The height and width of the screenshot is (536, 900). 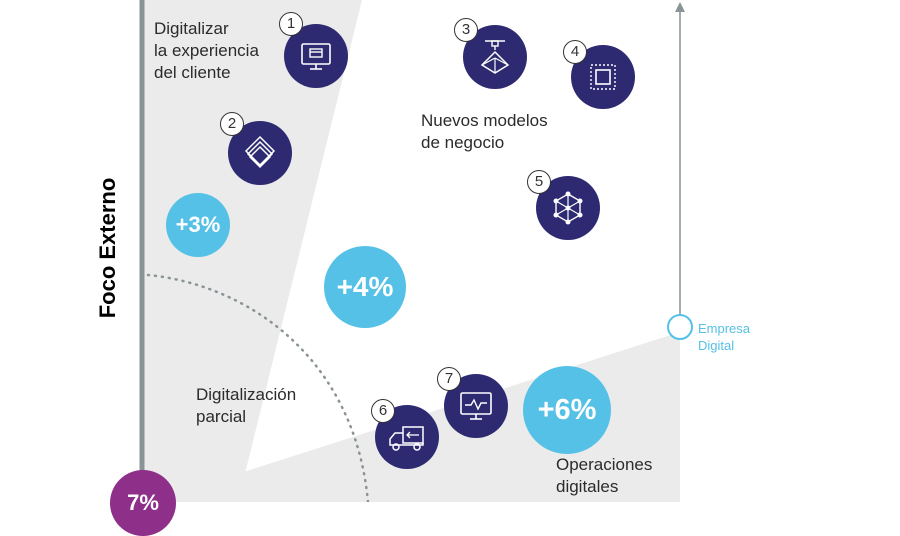 I want to click on frame-icon, so click(x=603, y=77).